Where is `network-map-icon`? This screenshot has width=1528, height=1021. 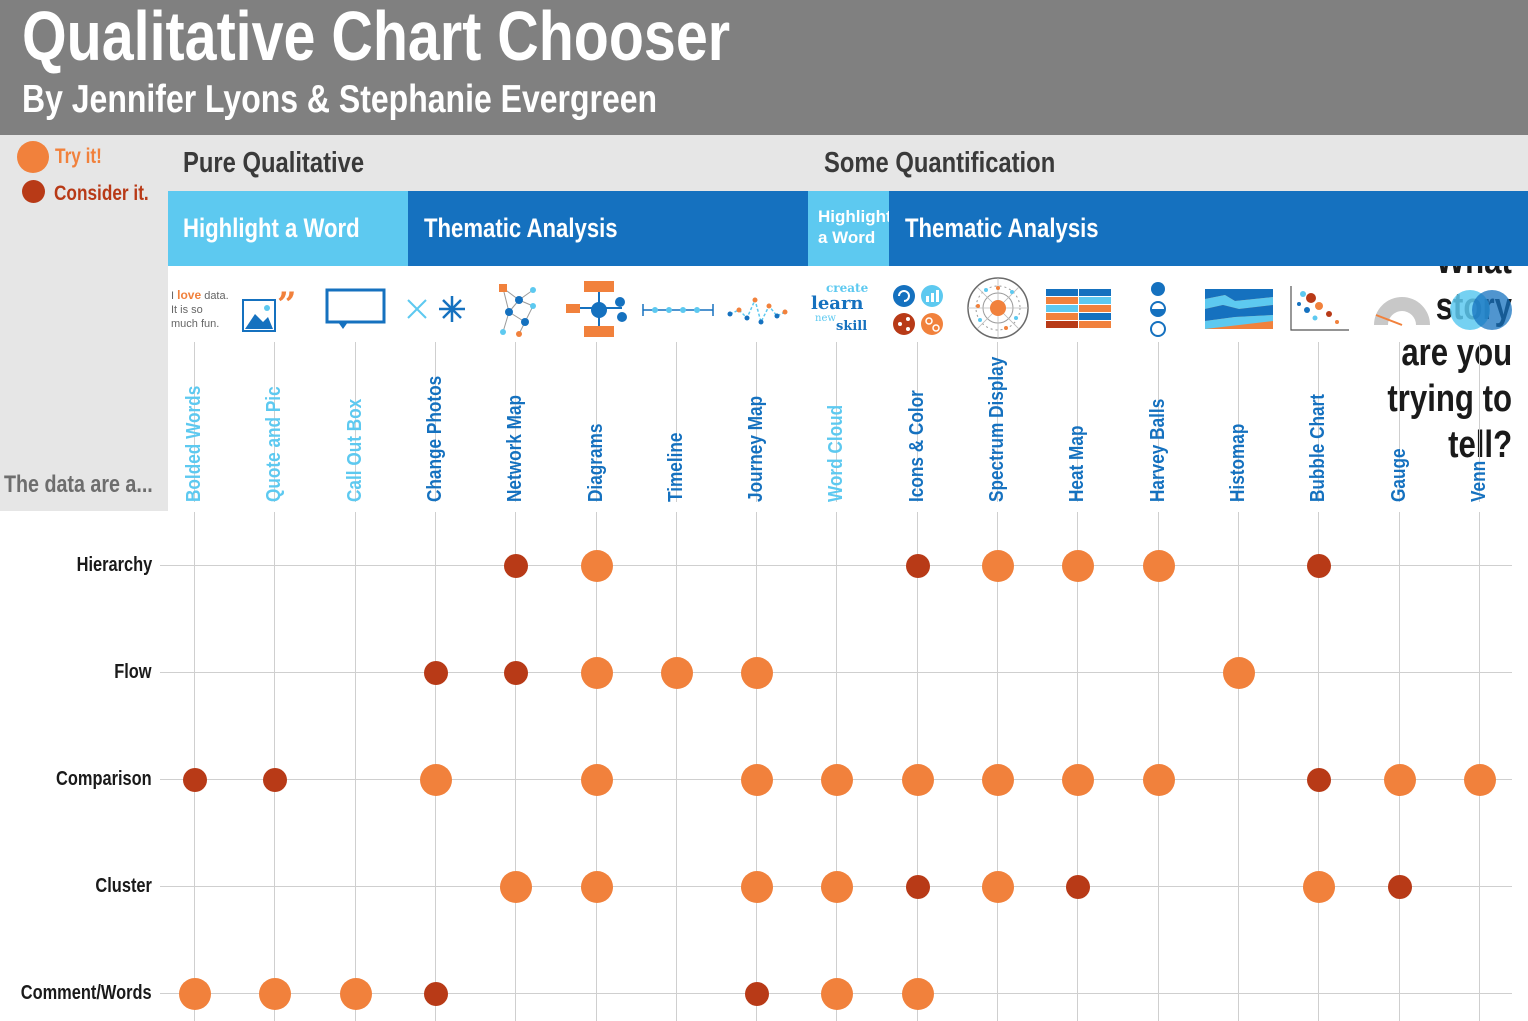 network-map-icon is located at coordinates (517, 310).